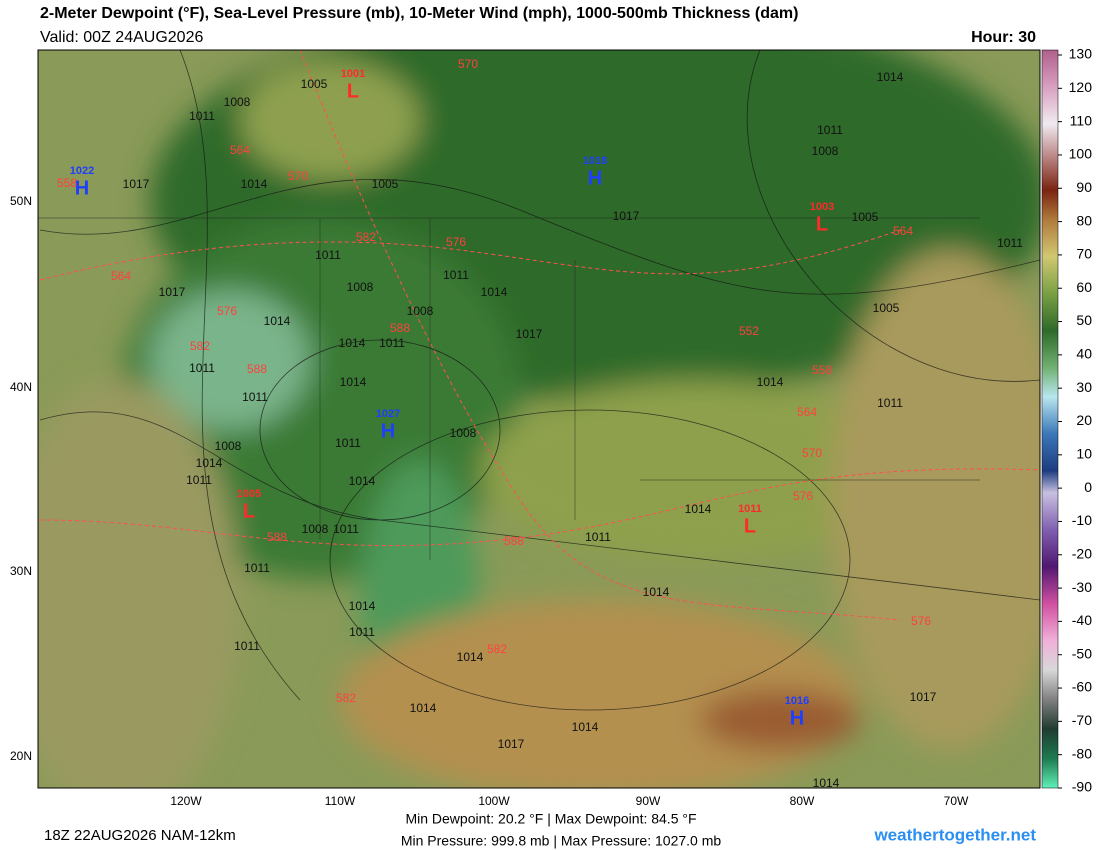  I want to click on lat-label: 50N, so click(21, 201).